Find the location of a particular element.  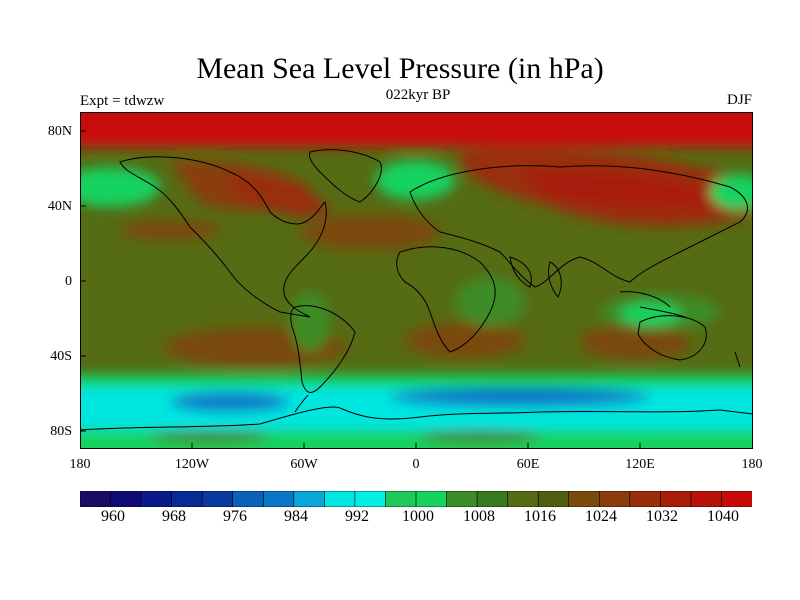

experiment-label: Expt = tdwzw is located at coordinates (122, 101).